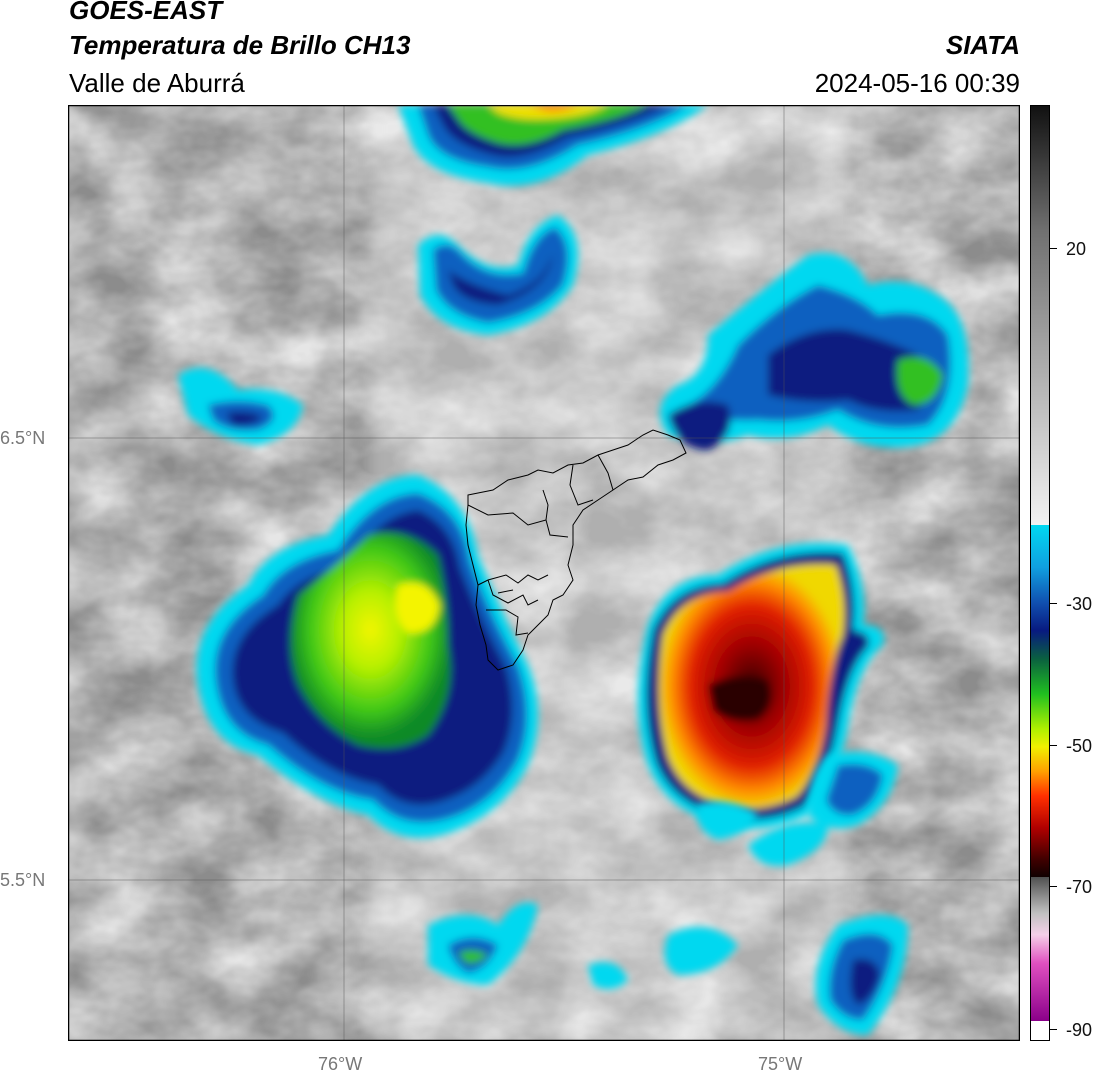  What do you see at coordinates (1079, 887) in the screenshot?
I see `colorbar-tick-minus70: -70` at bounding box center [1079, 887].